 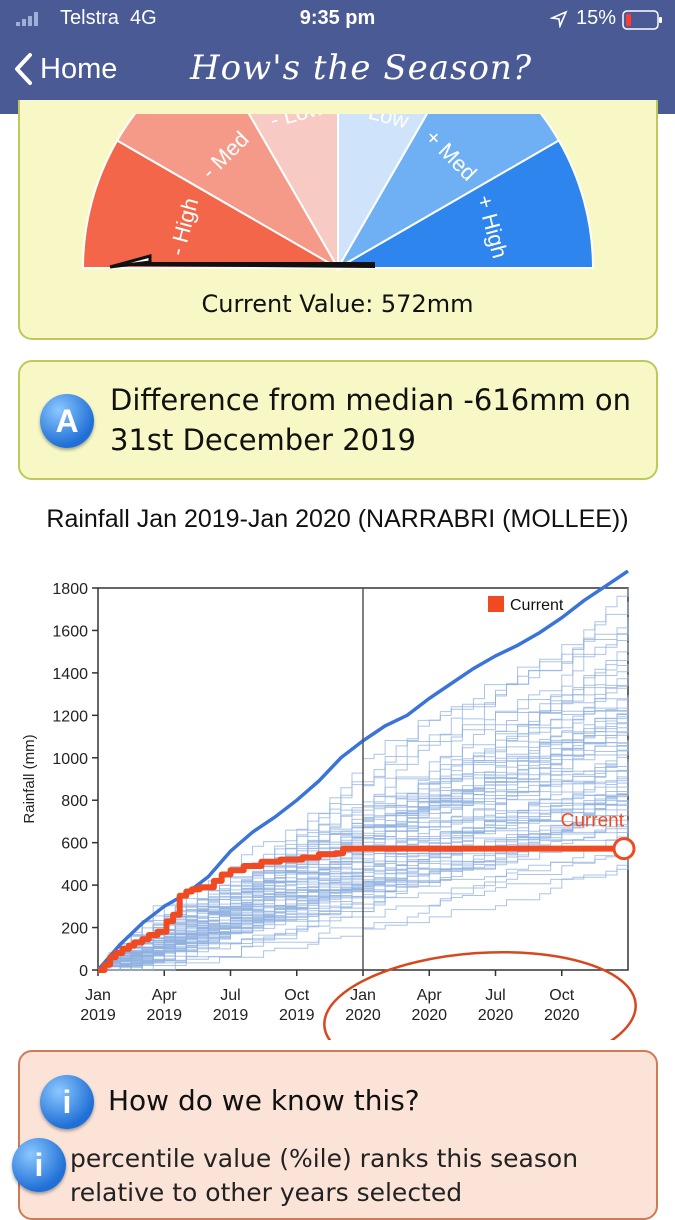 What do you see at coordinates (70, 759) in the screenshot?
I see `y-tick-label: 1000` at bounding box center [70, 759].